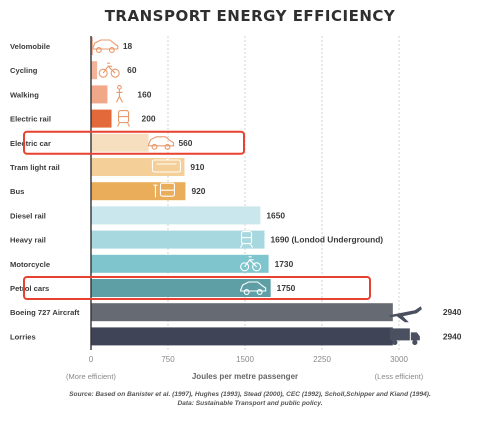 The image size is (500, 424). Describe the element at coordinates (251, 264) in the screenshot. I see `motorcycle-icon` at that location.